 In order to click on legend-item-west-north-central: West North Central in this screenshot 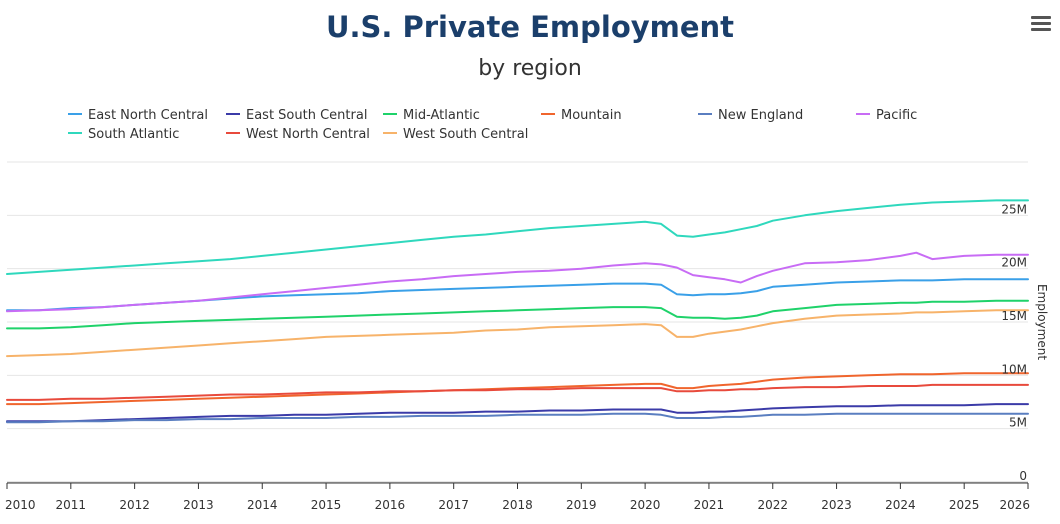, I will do `click(298, 134)`.